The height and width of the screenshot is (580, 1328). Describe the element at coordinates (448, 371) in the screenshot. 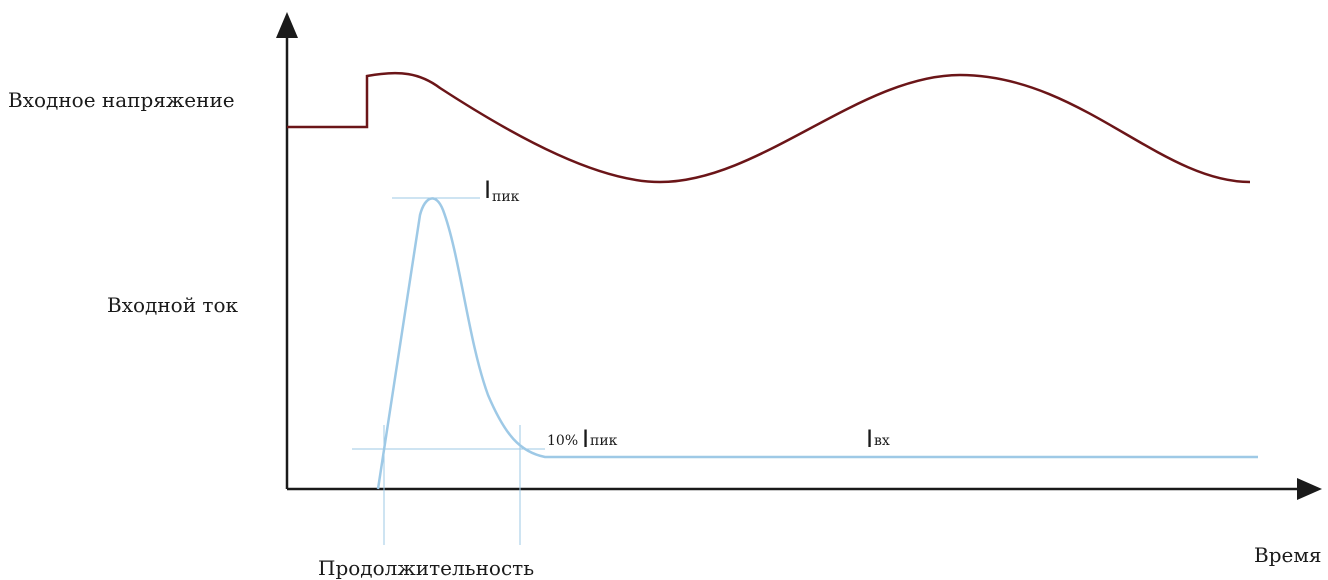

I see `guide-lines` at that location.